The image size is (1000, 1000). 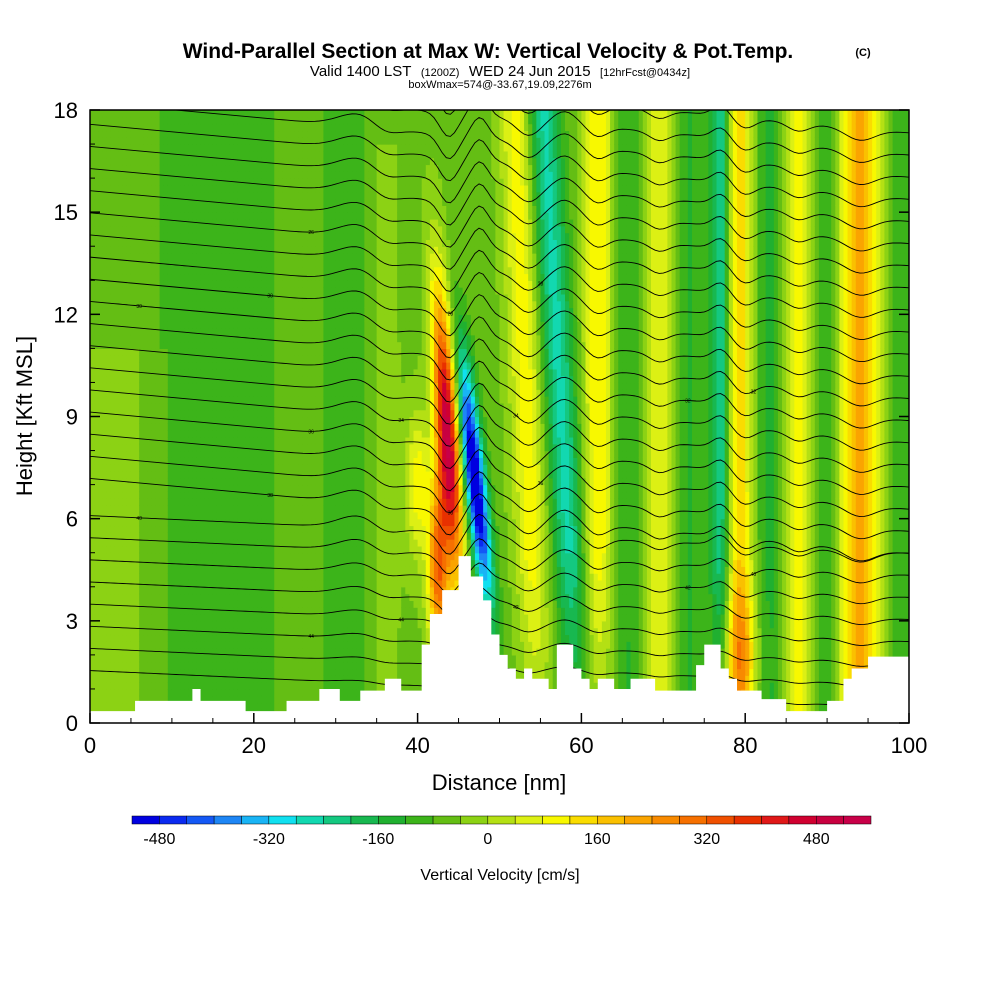 I want to click on field-cell-2068, so click(x=182, y=270).